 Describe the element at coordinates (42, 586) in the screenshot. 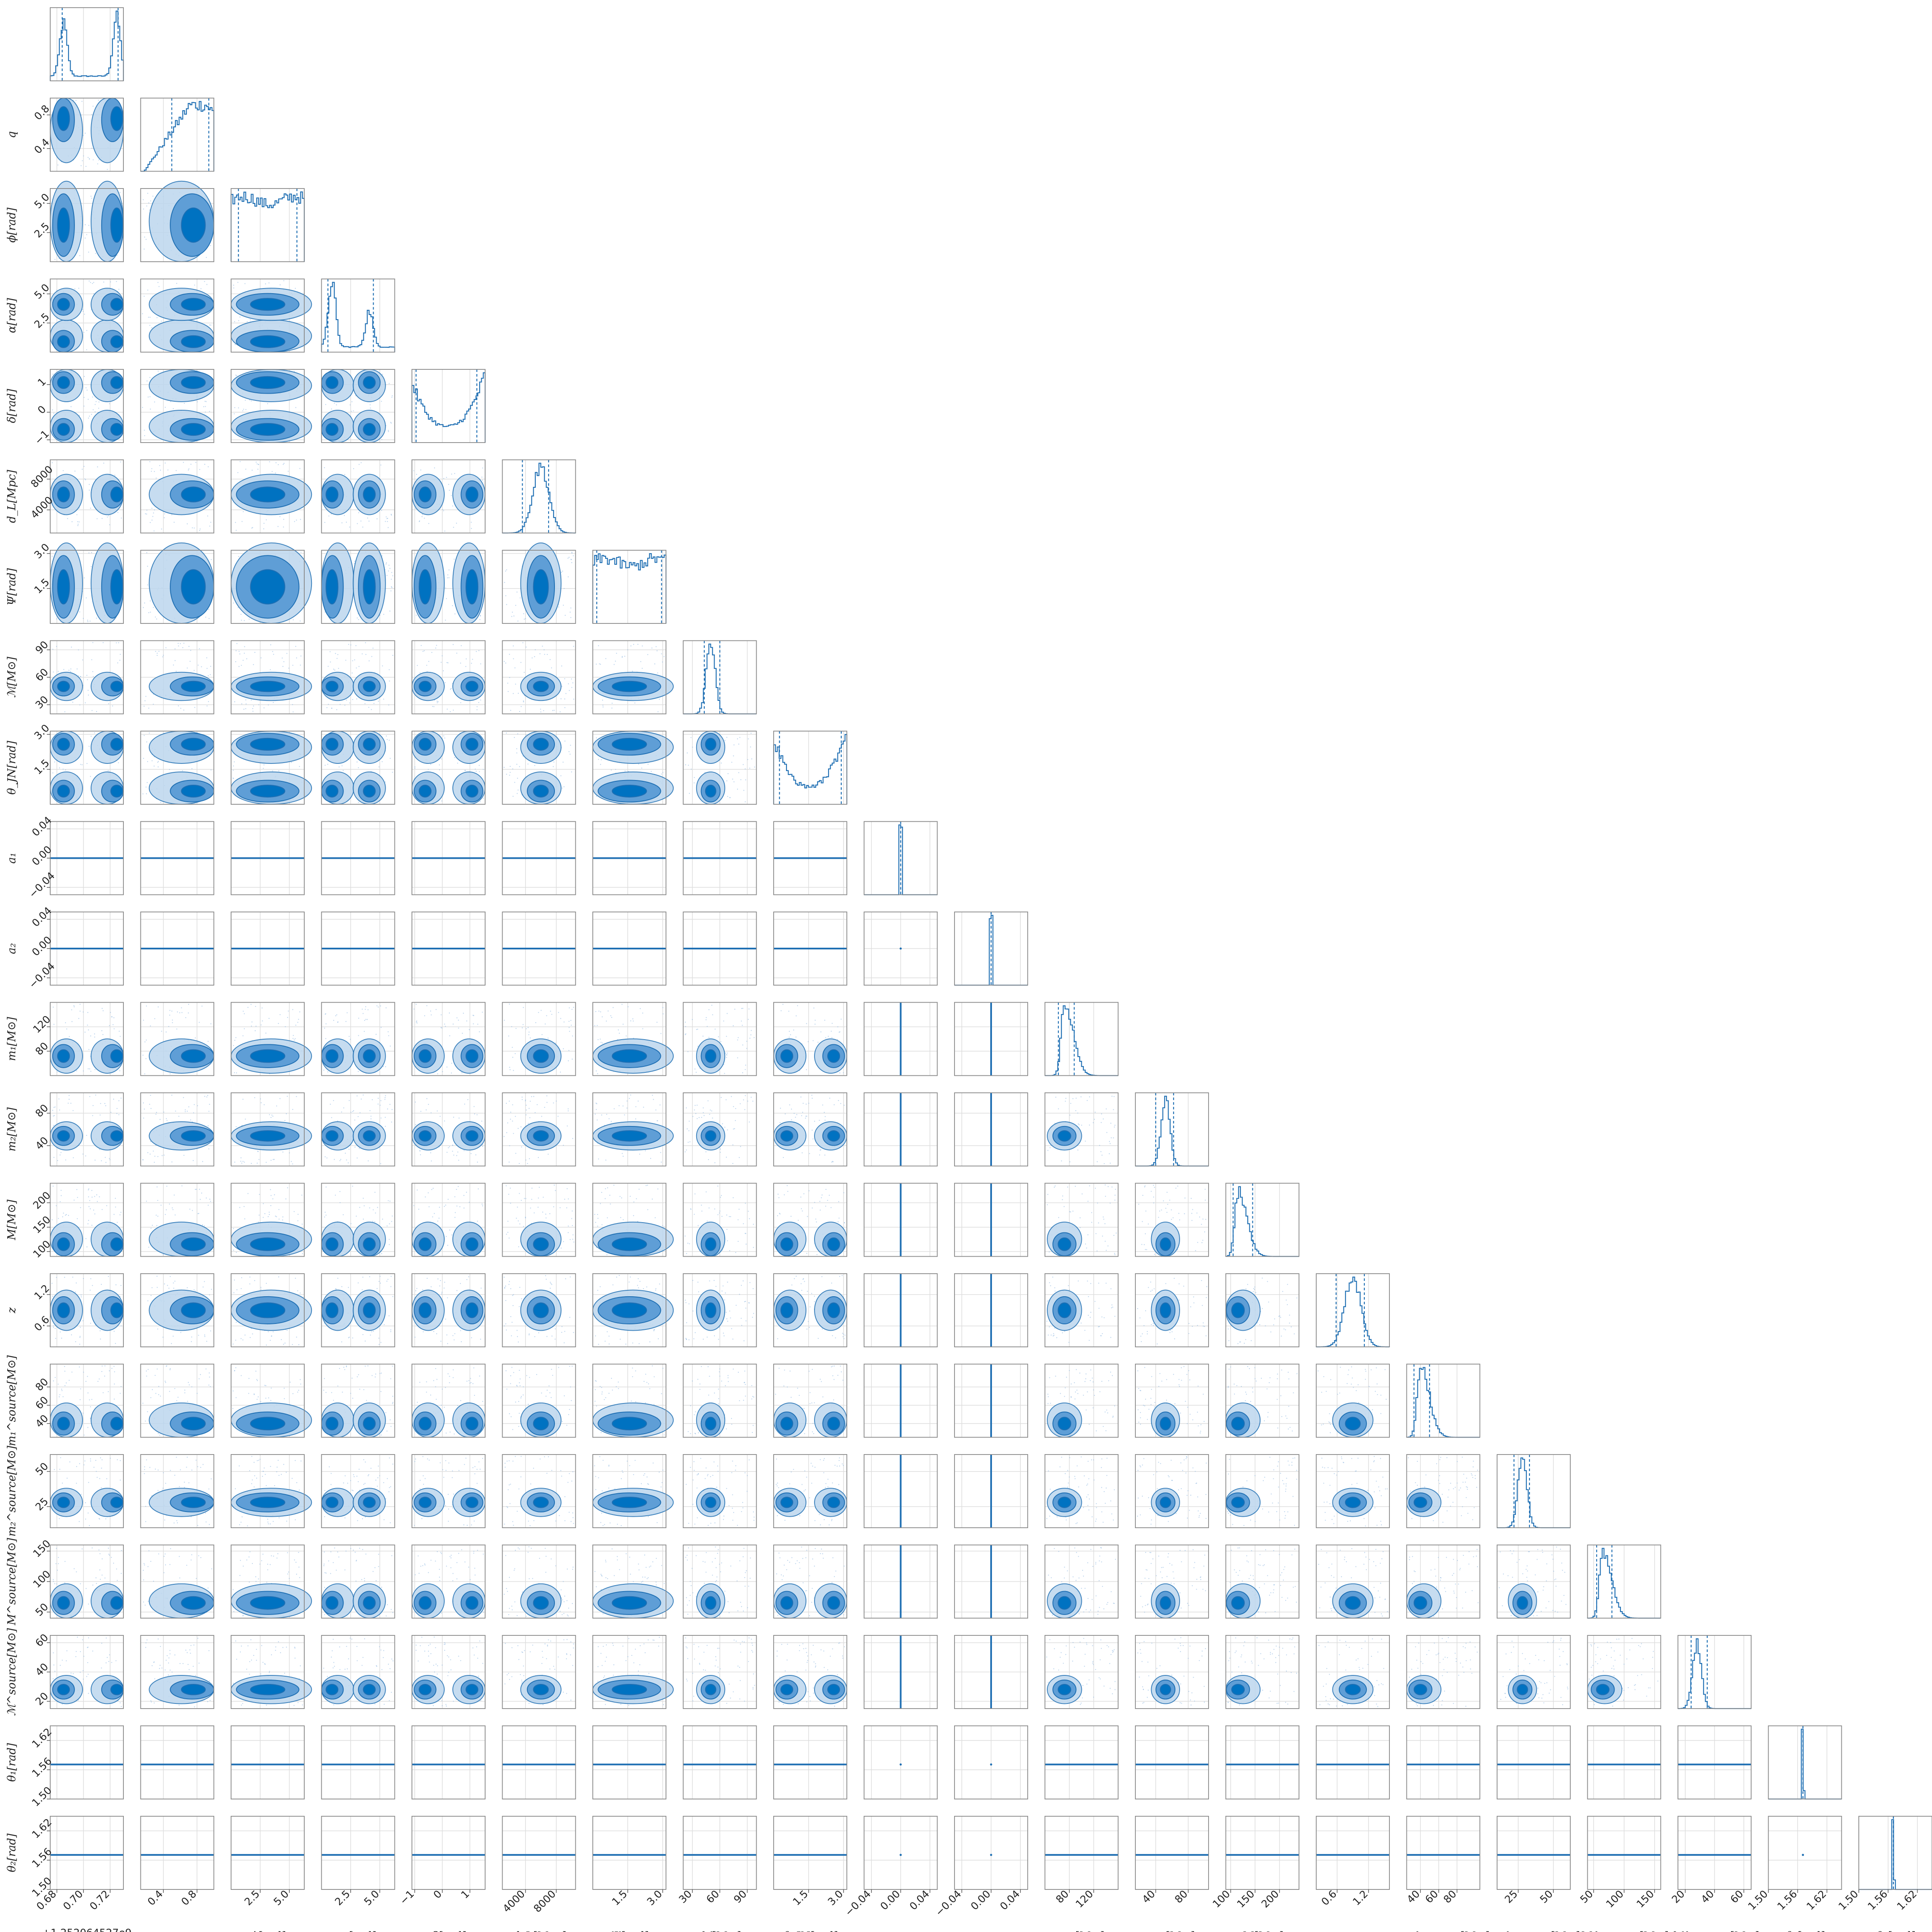

I see `y-tick-label-psi: 1.5` at that location.